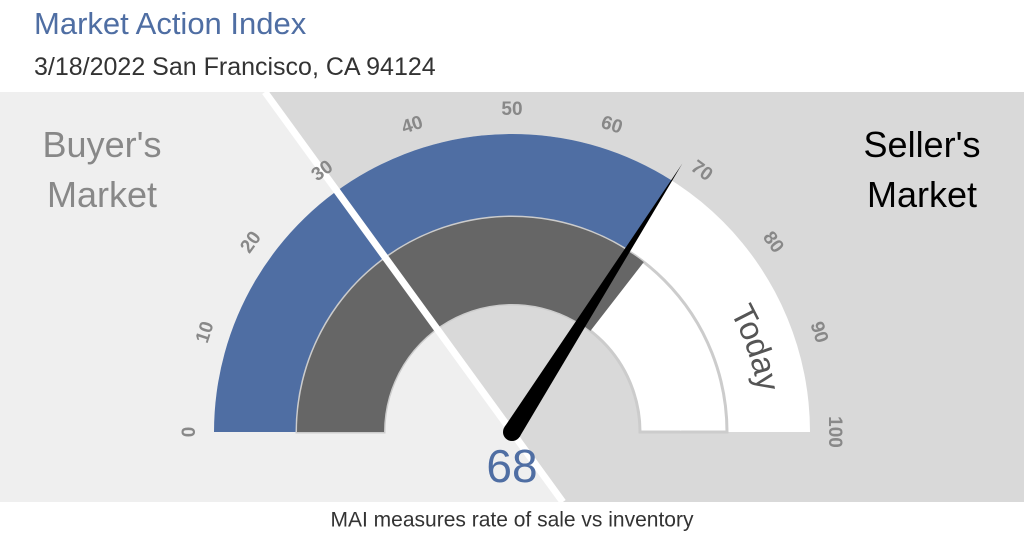 The width and height of the screenshot is (1024, 538). Describe the element at coordinates (922, 169) in the screenshot. I see `region-label: Seller's Market` at that location.